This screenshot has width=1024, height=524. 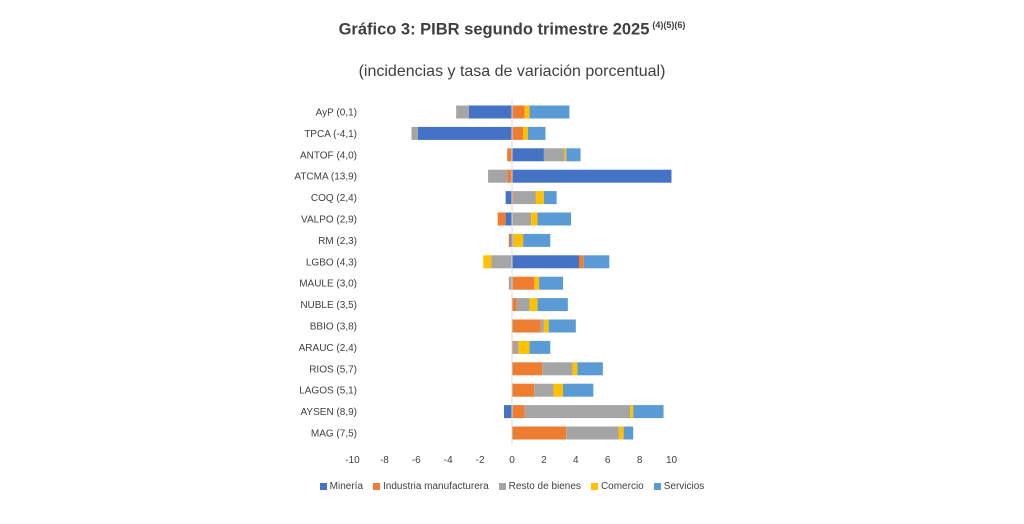 I want to click on x-tick-label: 8, so click(x=640, y=460).